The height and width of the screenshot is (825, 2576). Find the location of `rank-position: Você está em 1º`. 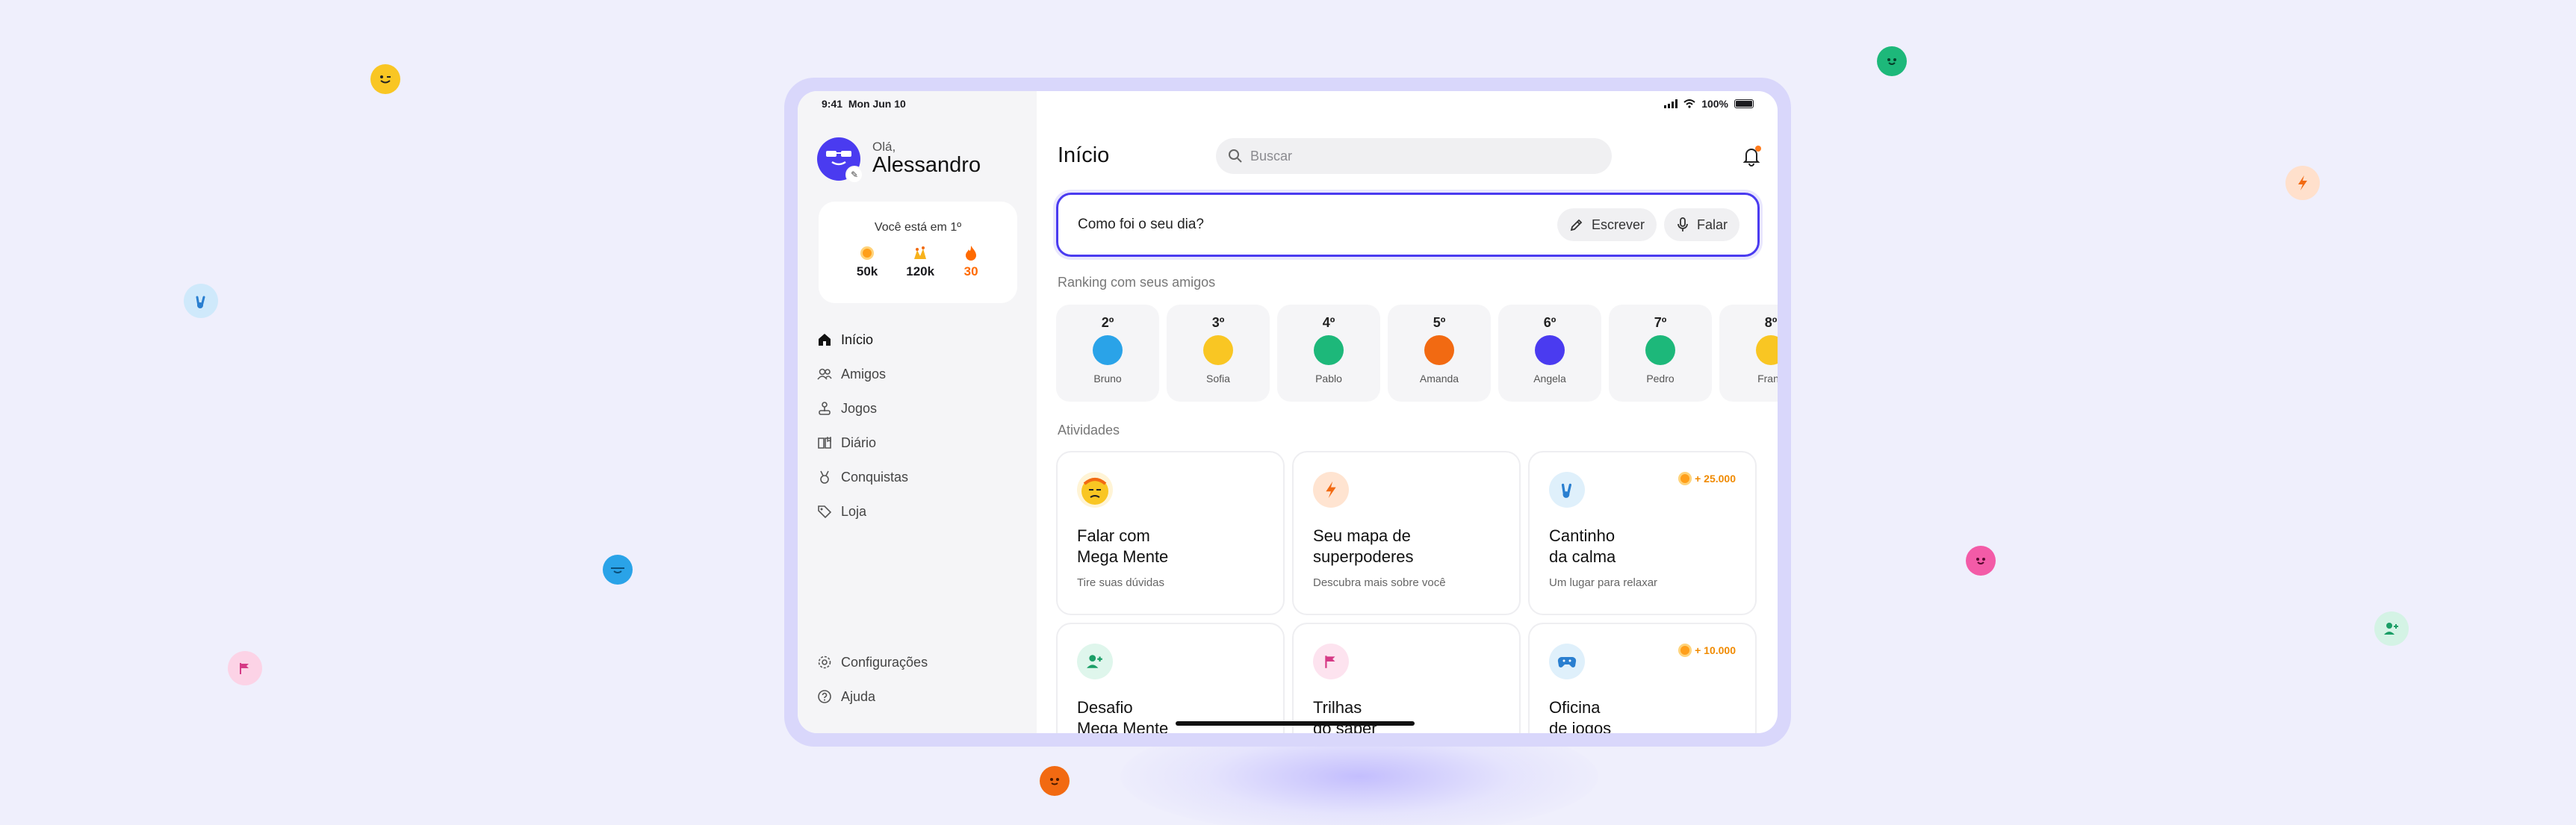

rank-position: Você está em 1º is located at coordinates (918, 227).